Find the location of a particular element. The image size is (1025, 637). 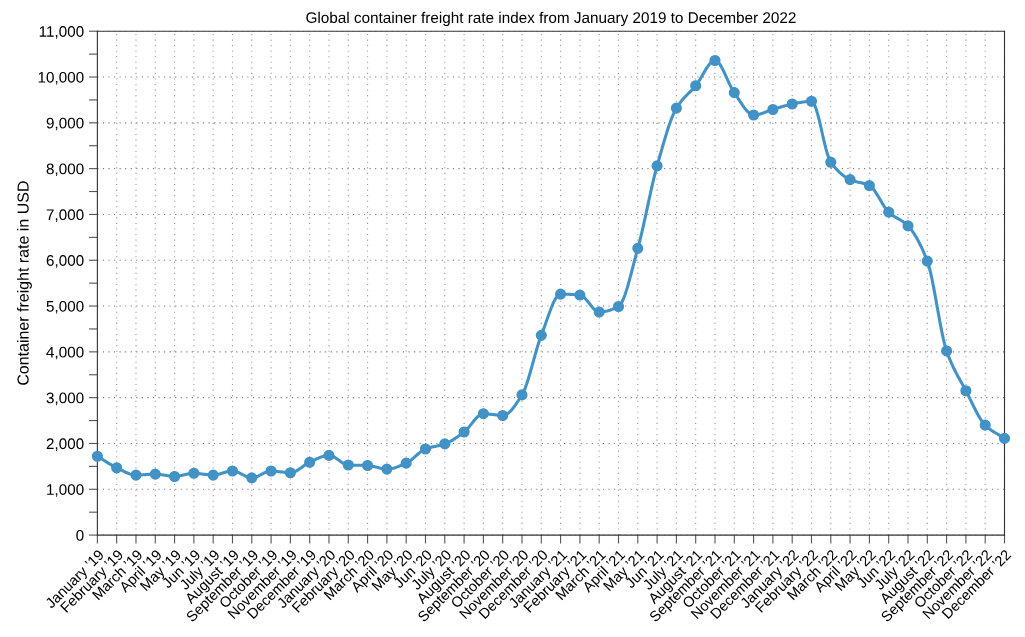

y-tick-label: 2,000 is located at coordinates (65, 444).